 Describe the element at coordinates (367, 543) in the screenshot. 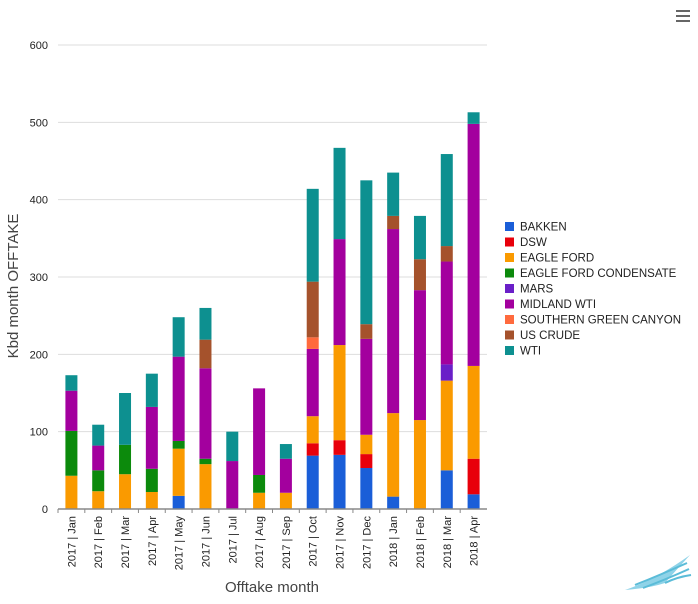

I see `x-tick-label: 2017 | Dec` at that location.